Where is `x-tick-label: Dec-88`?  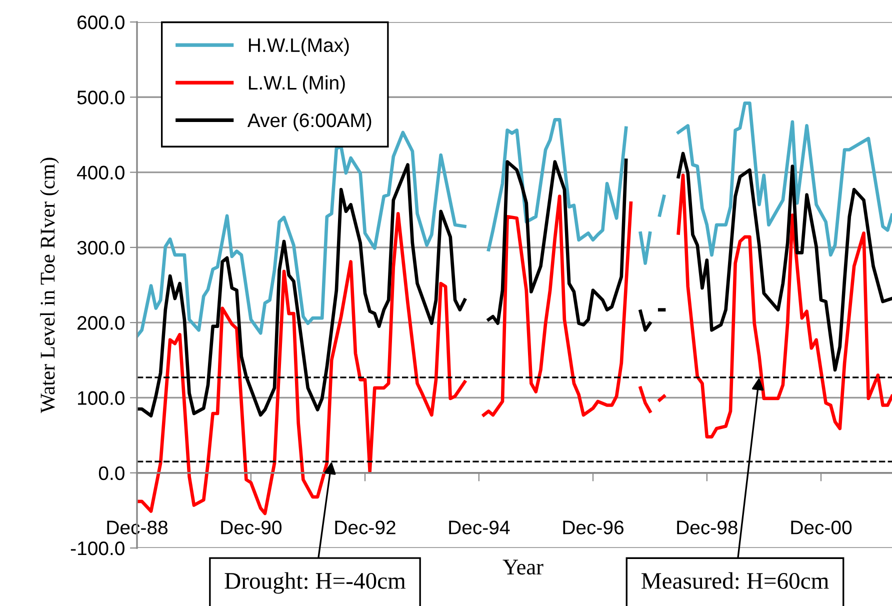 x-tick-label: Dec-88 is located at coordinates (137, 527).